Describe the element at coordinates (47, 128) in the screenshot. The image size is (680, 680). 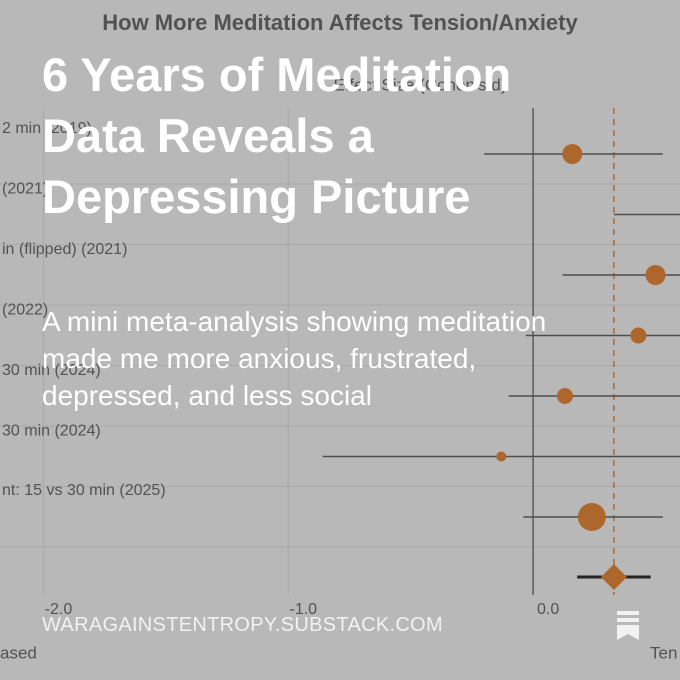
I see `row-label: 2 min (2019)` at that location.